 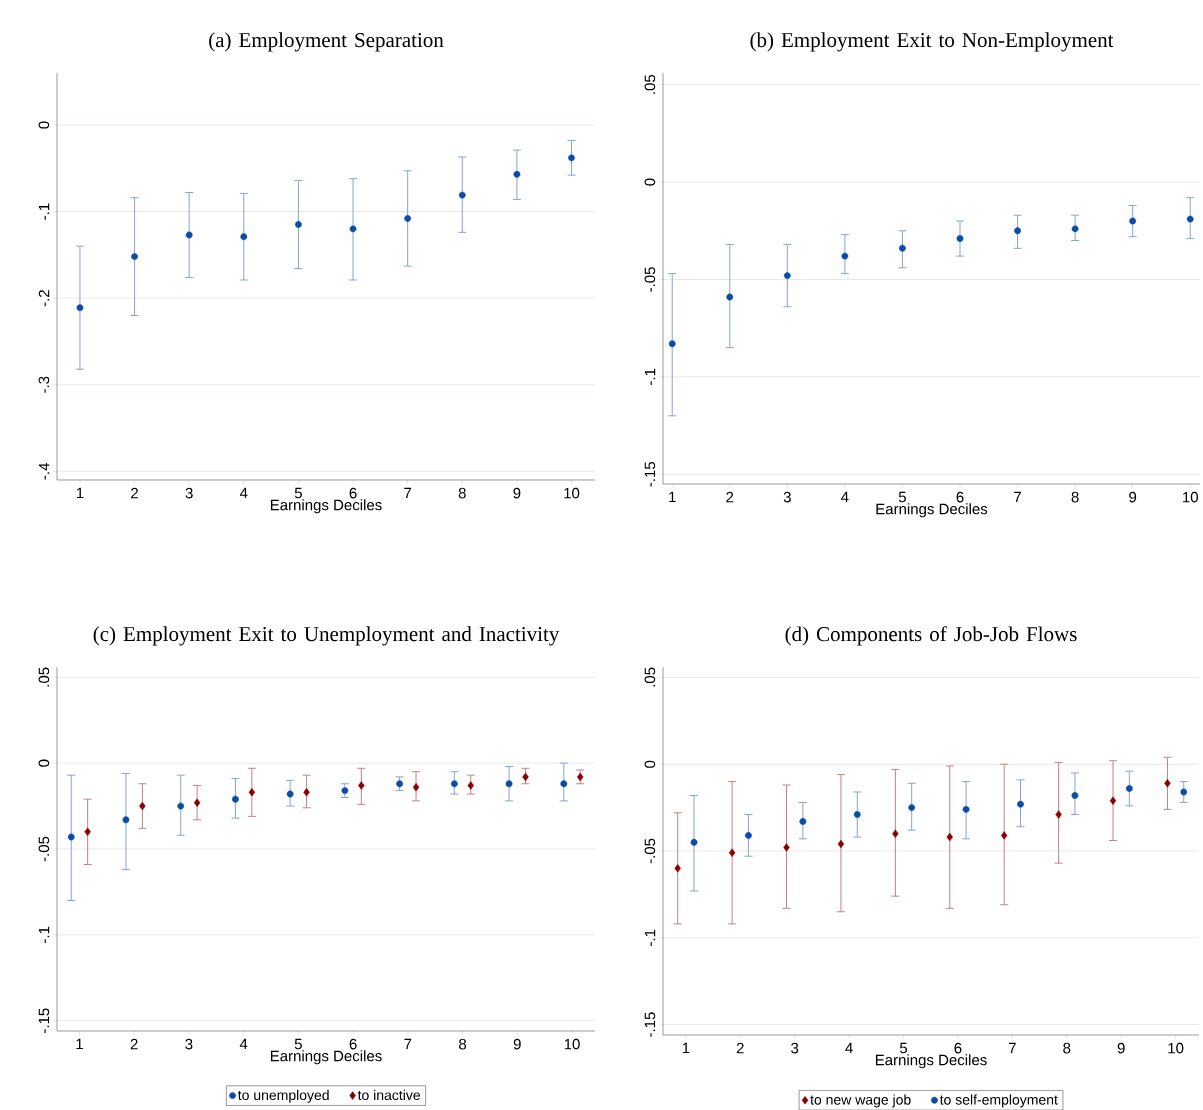 What do you see at coordinates (283, 1096) in the screenshot?
I see `legend-label: to unemployed` at bounding box center [283, 1096].